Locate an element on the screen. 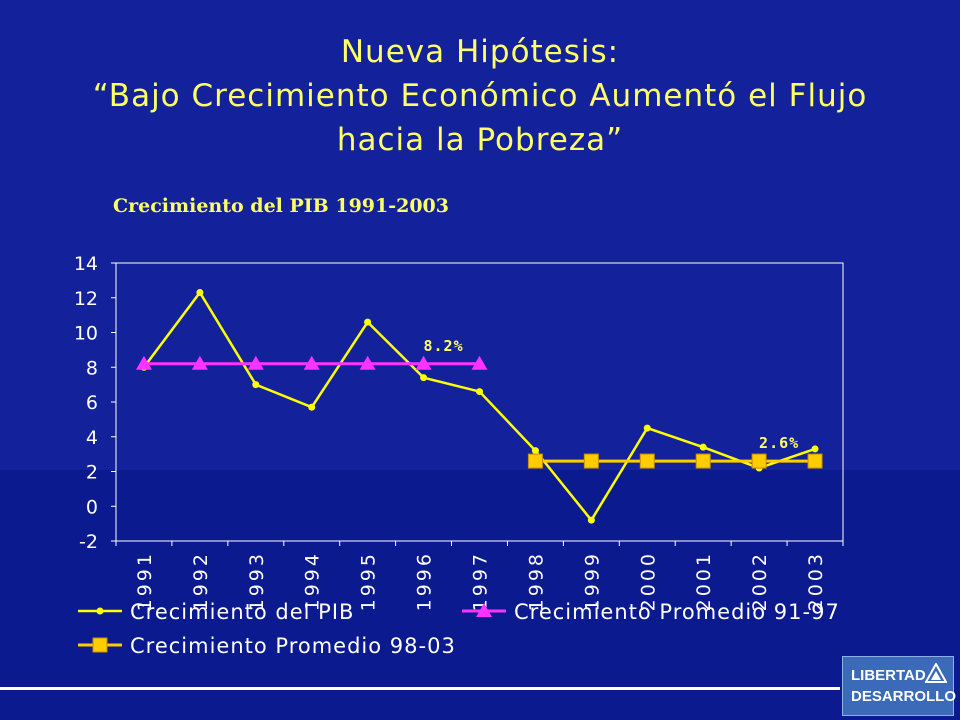 The width and height of the screenshot is (960, 720). x-tick-label: 1994 is located at coordinates (313, 581).